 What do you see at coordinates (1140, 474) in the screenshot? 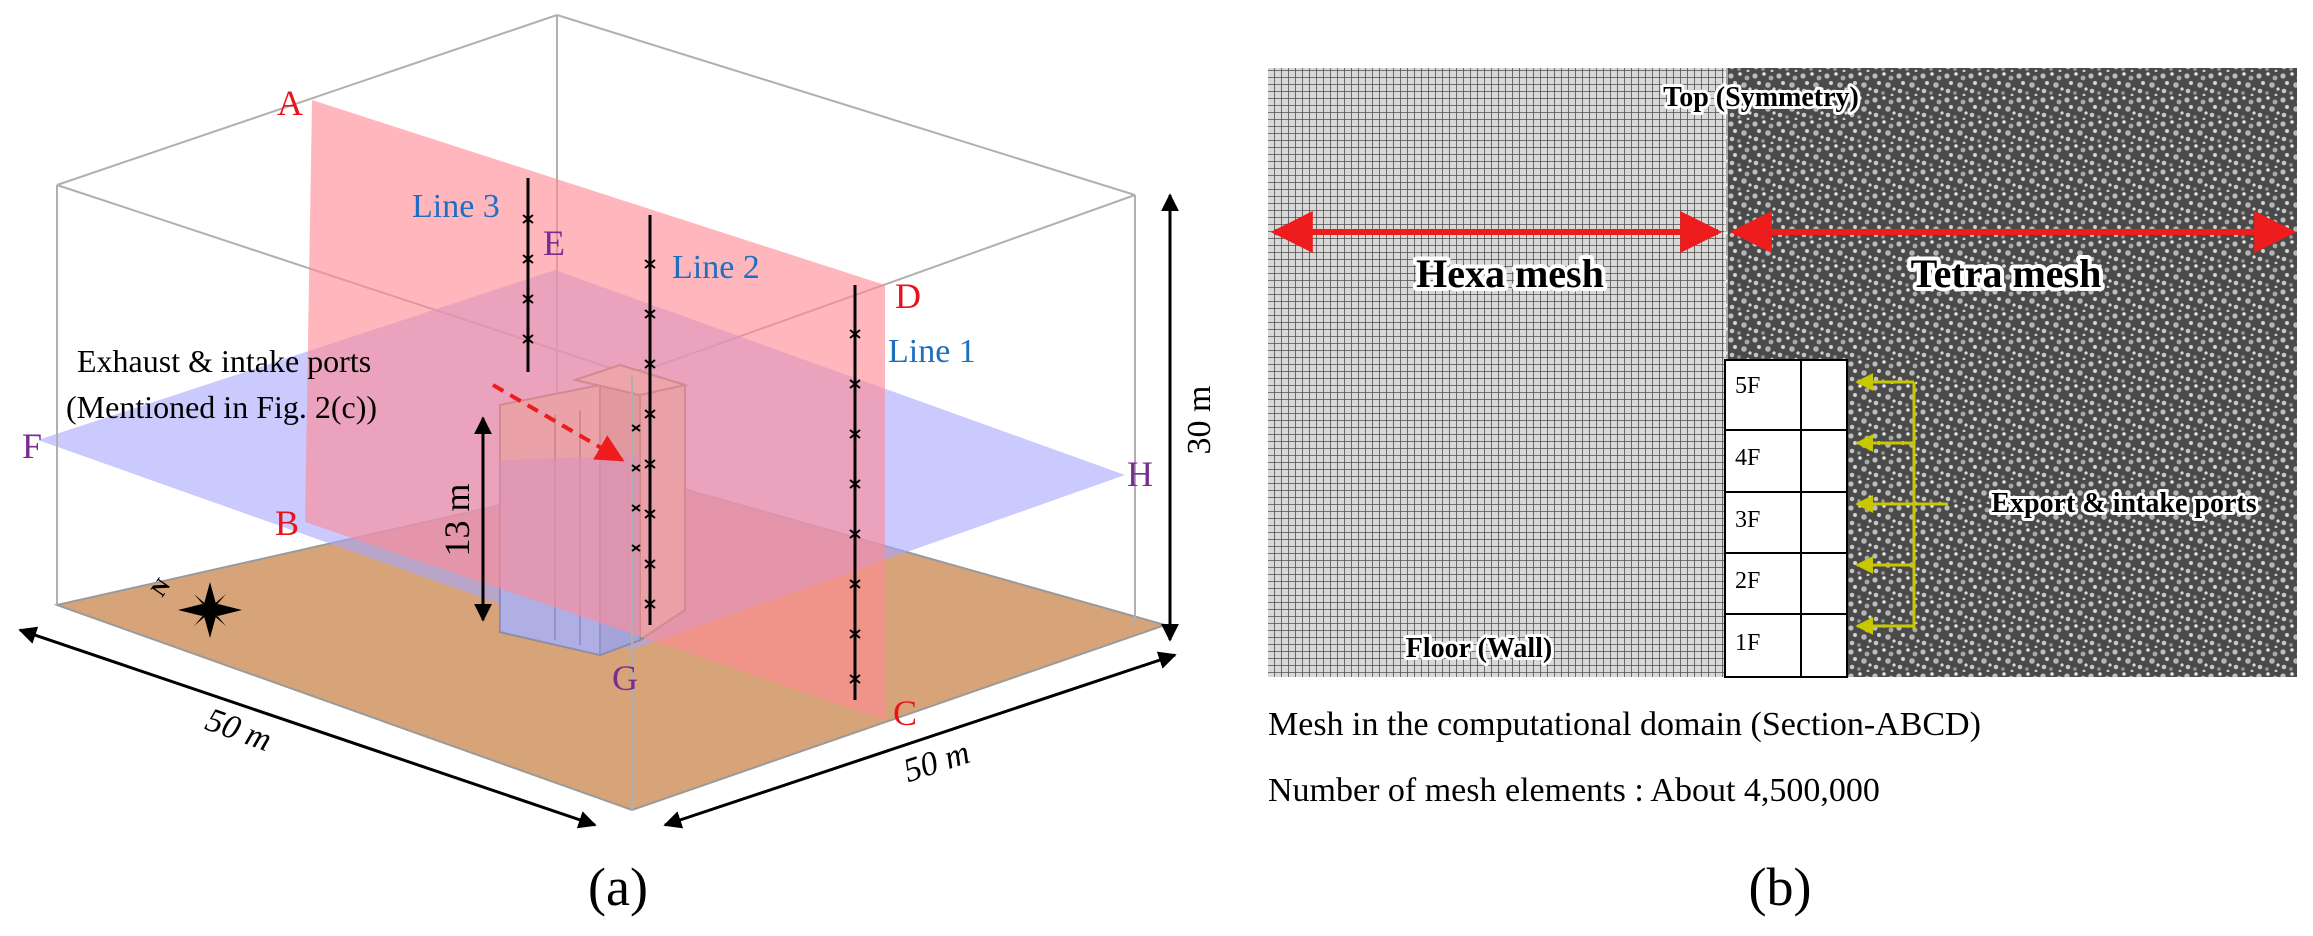
I see `point-H: H` at bounding box center [1140, 474].